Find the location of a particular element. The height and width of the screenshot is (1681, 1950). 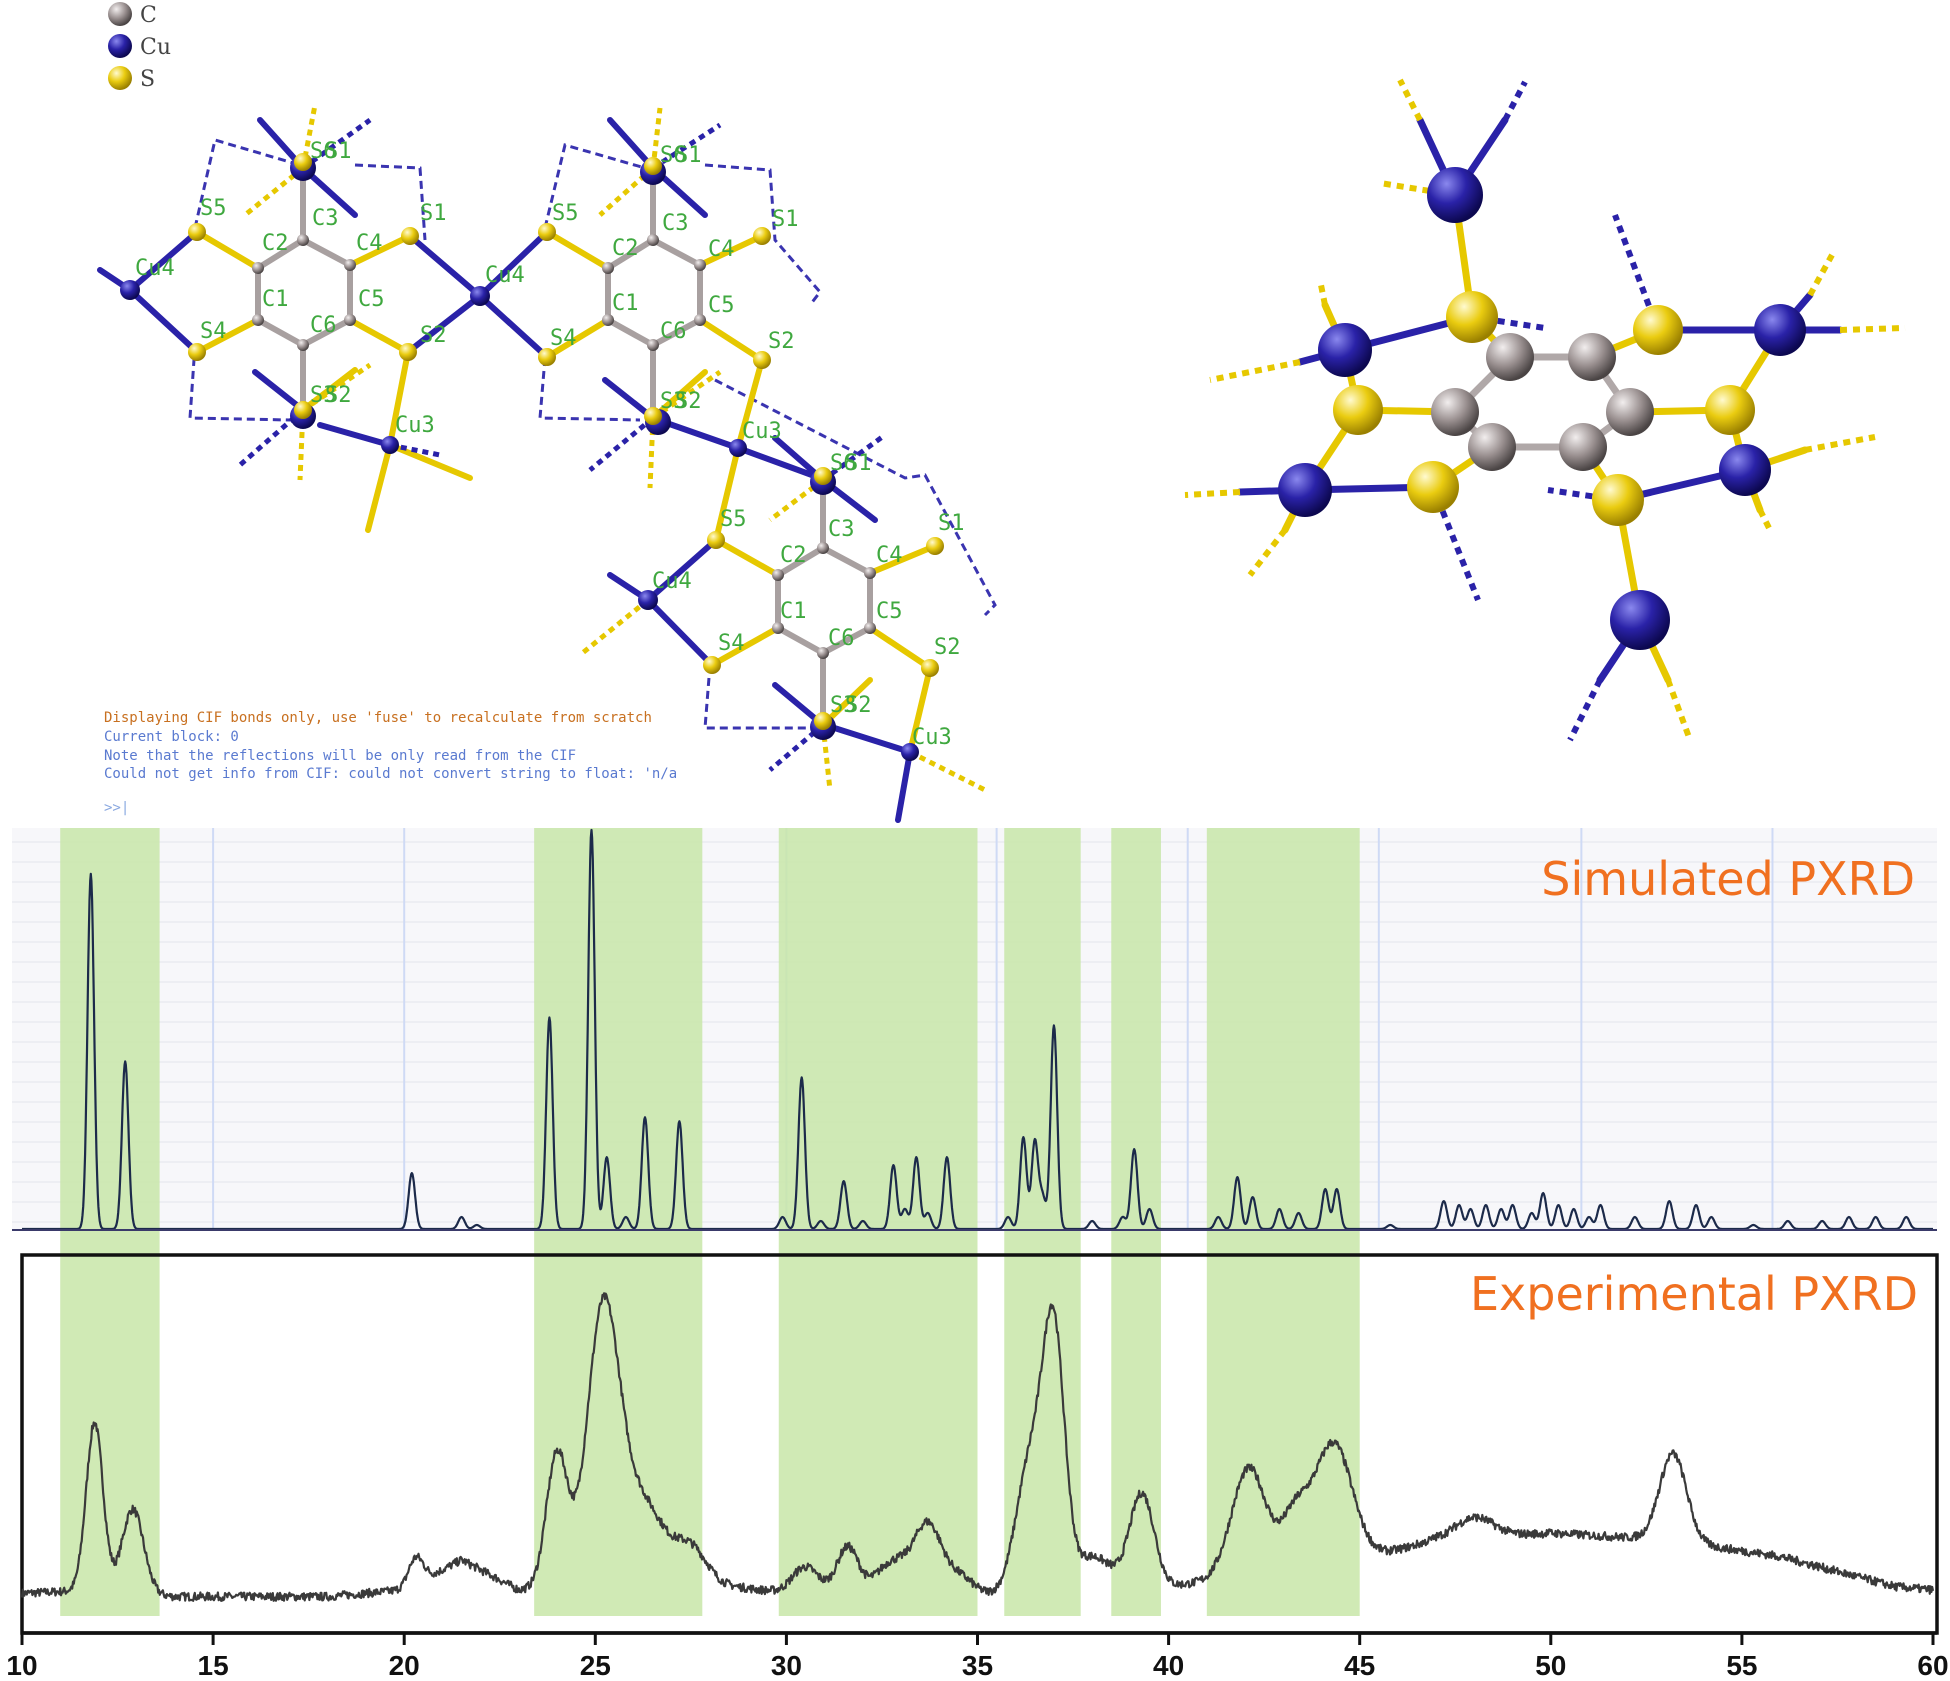

x-tick-label: 25 is located at coordinates (595, 1665).